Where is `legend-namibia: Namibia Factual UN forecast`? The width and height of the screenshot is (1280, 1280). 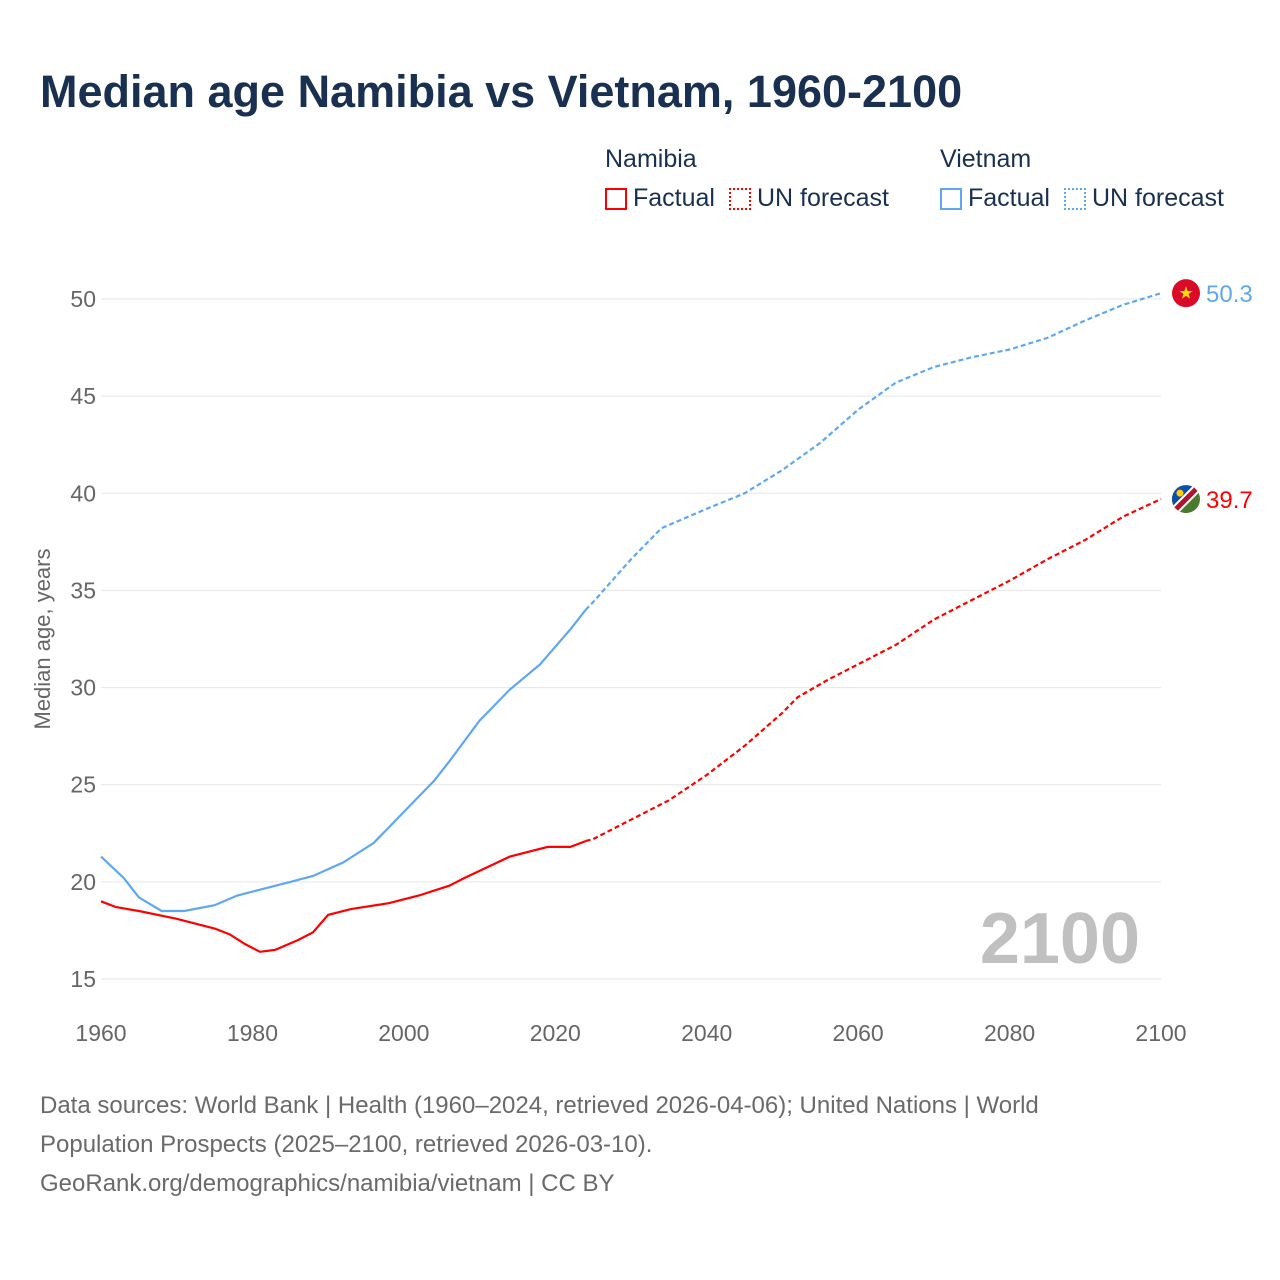
legend-namibia: Namibia Factual UN forecast is located at coordinates (747, 179).